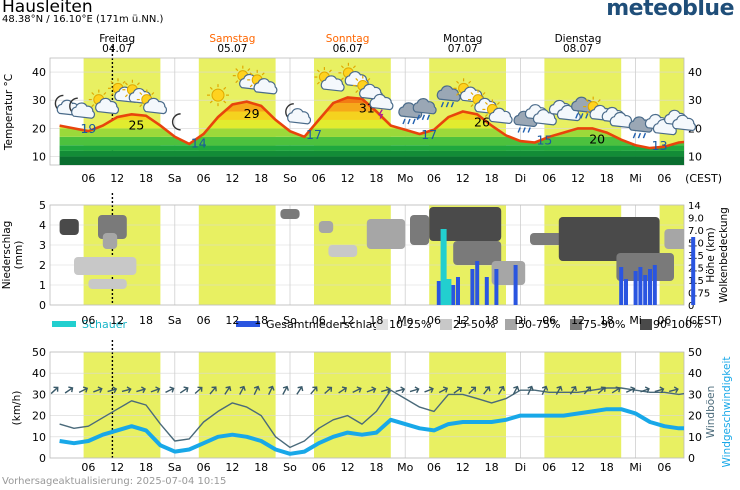  Describe the element at coordinates (117, 39) in the screenshot. I see `day-name: Freitag` at that location.